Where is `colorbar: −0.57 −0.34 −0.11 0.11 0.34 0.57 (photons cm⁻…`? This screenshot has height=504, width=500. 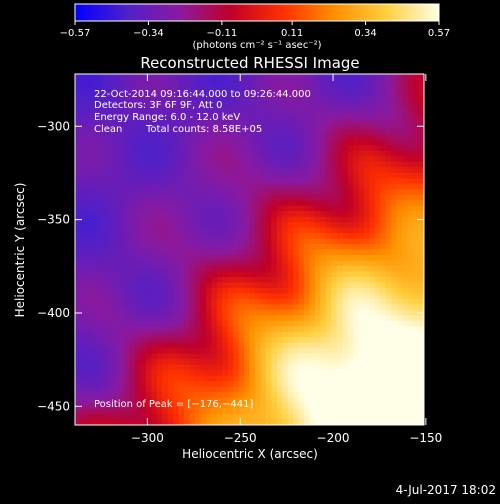
colorbar: −0.57 −0.34 −0.11 0.11 0.34 0.57 (photons cm⁻… is located at coordinates (255, 27).